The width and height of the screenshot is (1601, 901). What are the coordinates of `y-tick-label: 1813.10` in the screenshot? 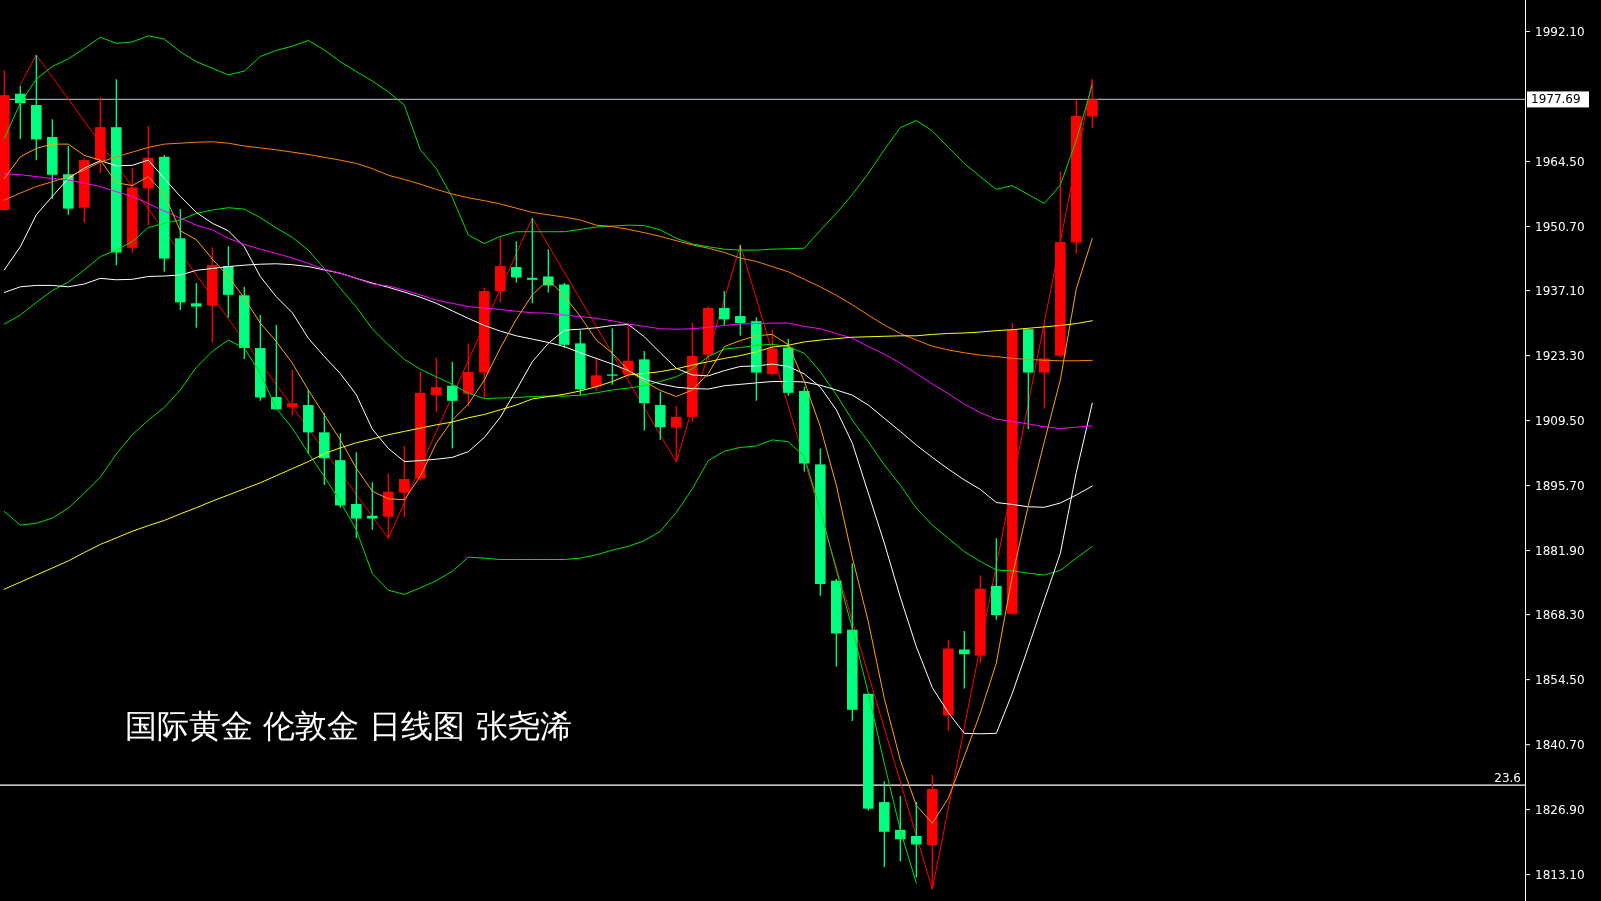 It's located at (1560, 874).